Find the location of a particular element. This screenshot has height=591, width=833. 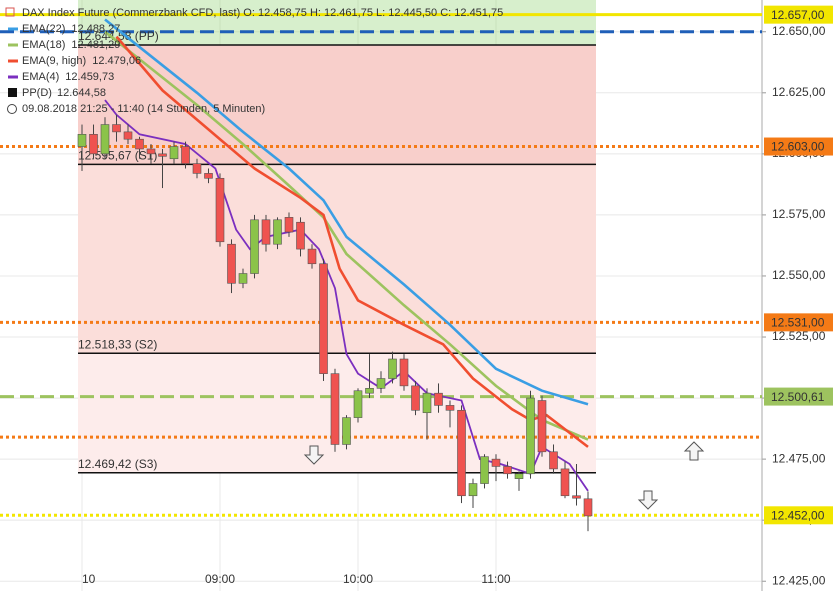

level-label: 12.452,00 is located at coordinates (798, 515).